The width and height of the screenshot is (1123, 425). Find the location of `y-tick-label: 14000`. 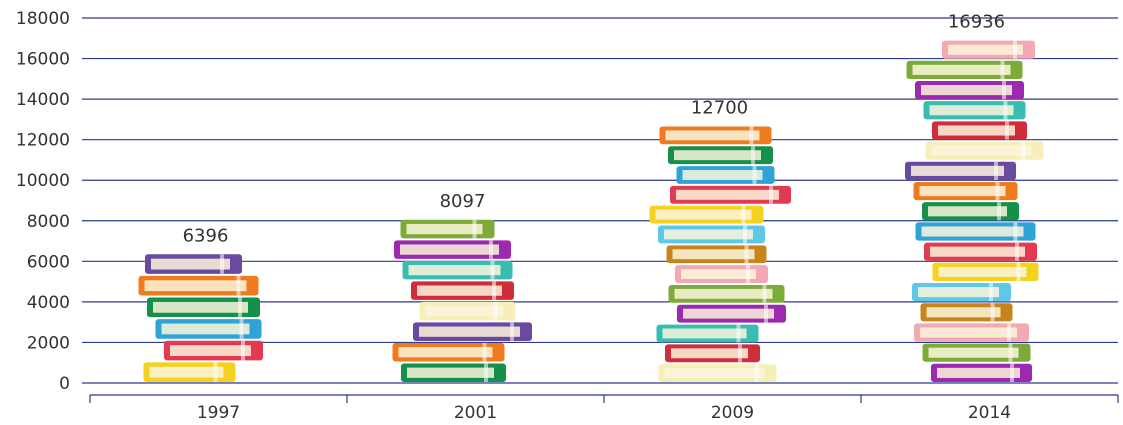

y-tick-label: 14000 is located at coordinates (43, 100).